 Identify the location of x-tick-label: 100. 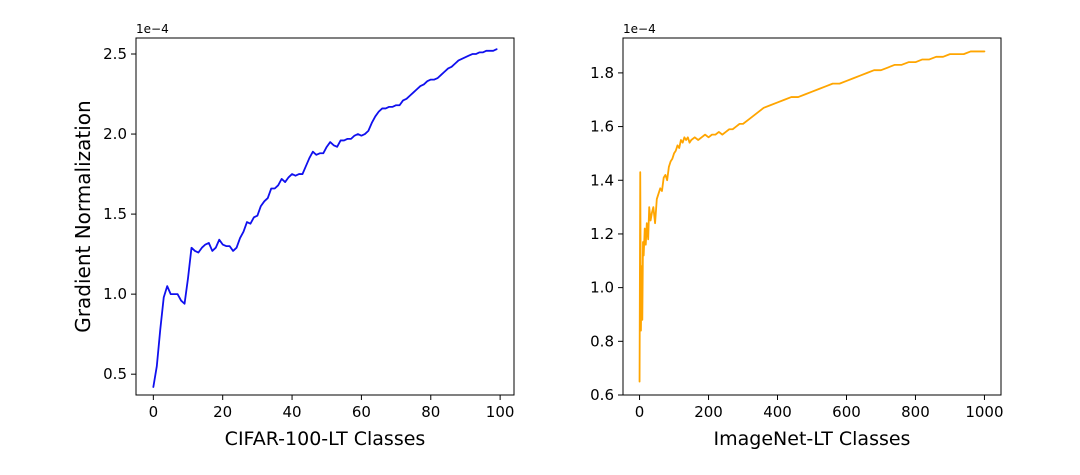
(500, 412).